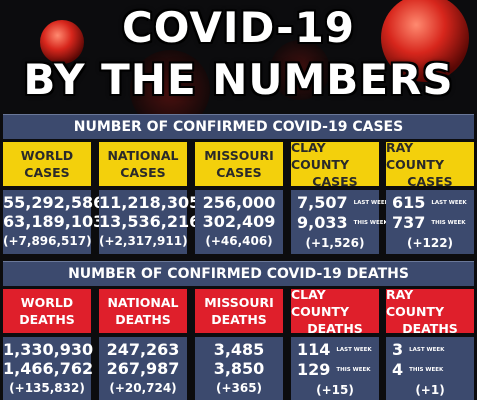 This screenshot has width=477, height=400. What do you see at coordinates (143, 164) in the screenshot?
I see `column-label: NATIONAL CASES` at bounding box center [143, 164].